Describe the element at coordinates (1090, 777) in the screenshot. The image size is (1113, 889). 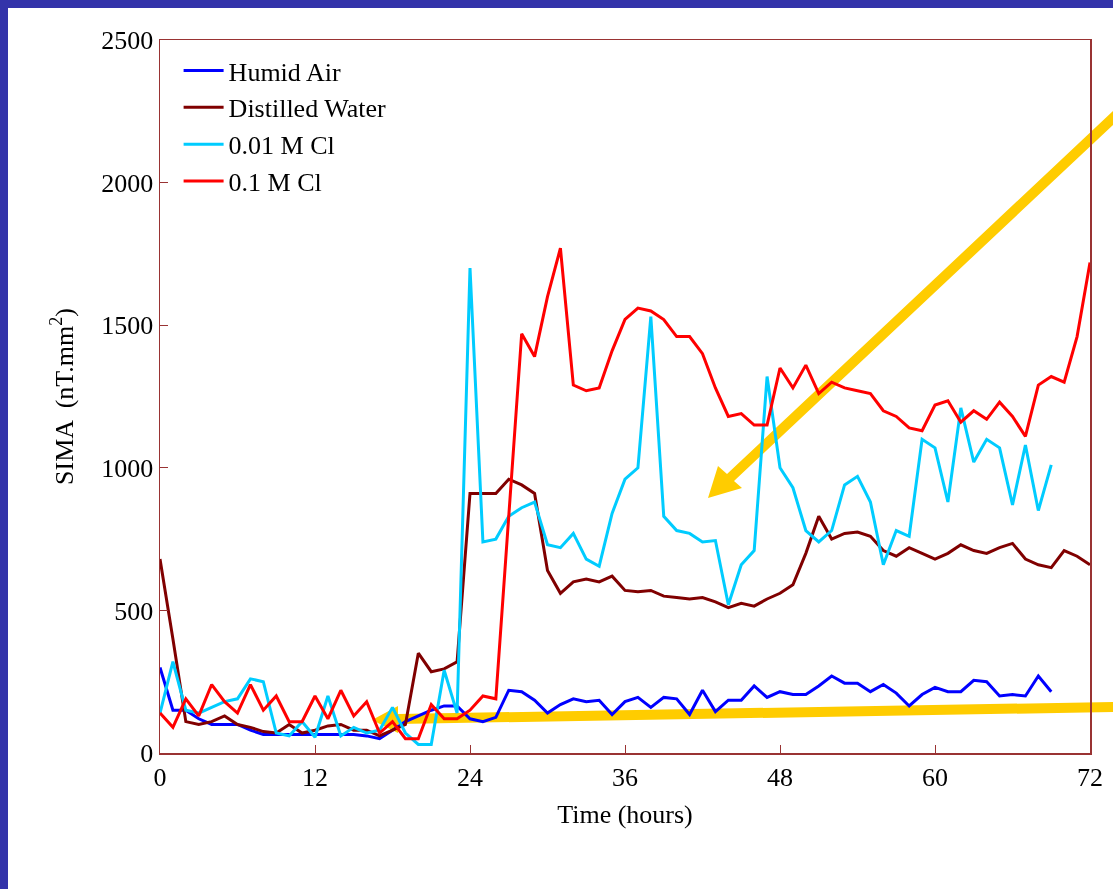
I see `x-tick-label: 72` at that location.